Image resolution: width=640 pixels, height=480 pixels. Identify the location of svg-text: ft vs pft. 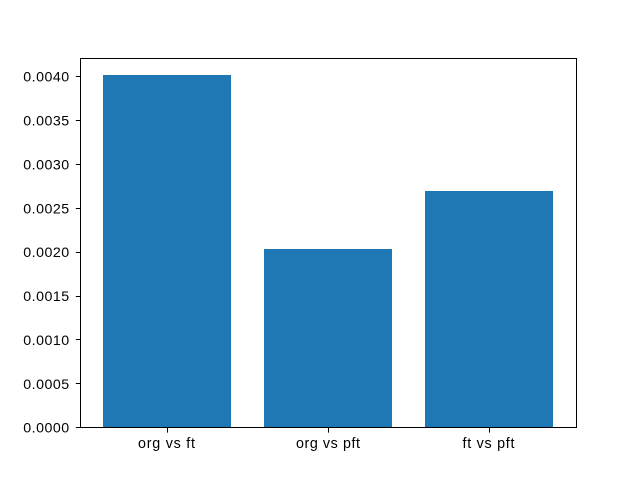
(489, 444).